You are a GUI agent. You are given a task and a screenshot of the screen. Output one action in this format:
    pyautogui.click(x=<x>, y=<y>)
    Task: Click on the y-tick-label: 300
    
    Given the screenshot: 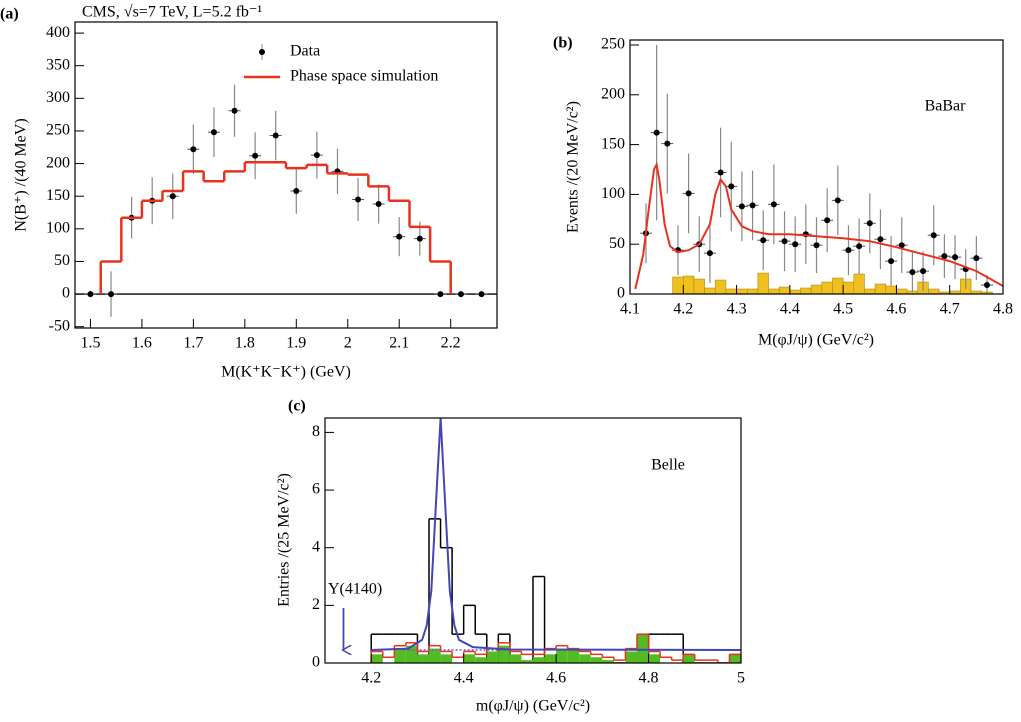 What is the action you would take?
    pyautogui.click(x=58, y=97)
    